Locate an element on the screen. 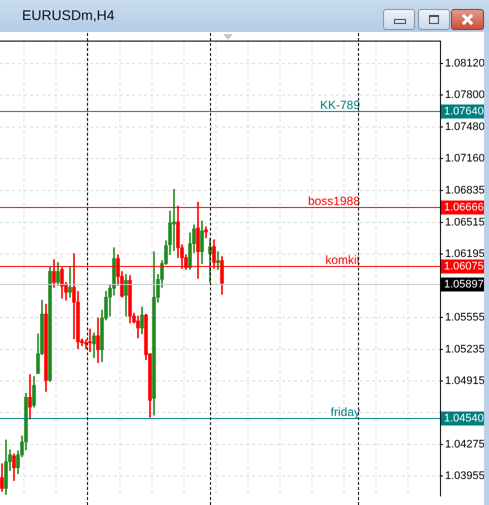 The image size is (489, 505). y-tick-label: 1.05555 is located at coordinates (465, 318).